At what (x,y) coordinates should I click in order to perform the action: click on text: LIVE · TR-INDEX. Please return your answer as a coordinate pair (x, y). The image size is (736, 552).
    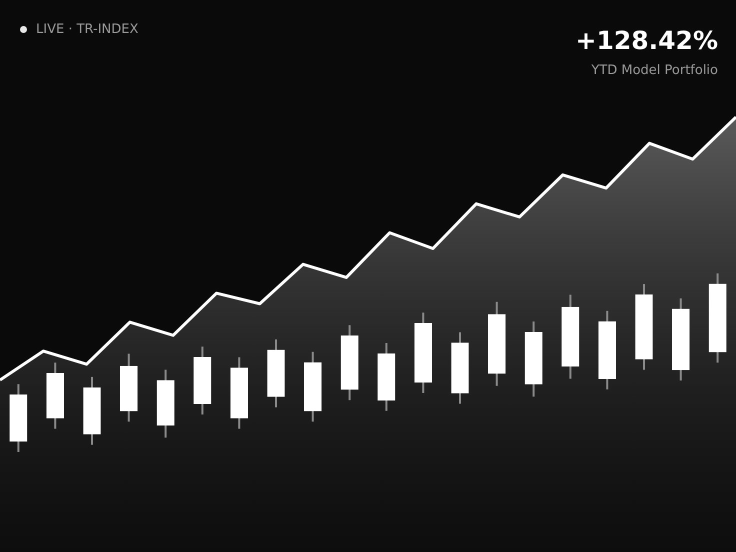
    Looking at the image, I should click on (87, 29).